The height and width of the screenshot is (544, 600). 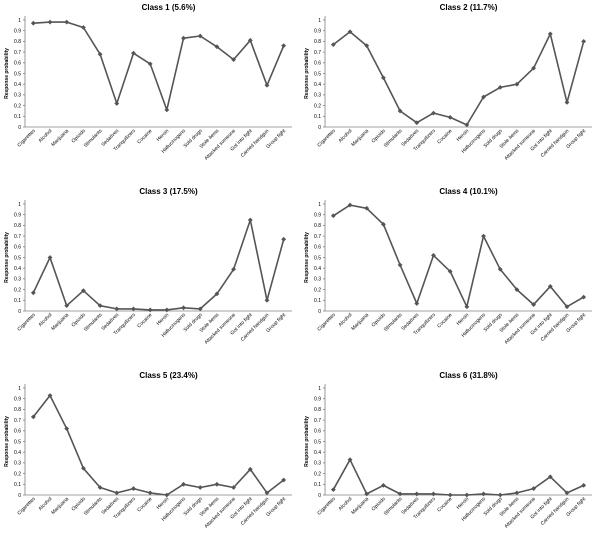 What do you see at coordinates (317, 400) in the screenshot?
I see `y-tick-label: 0.9` at bounding box center [317, 400].